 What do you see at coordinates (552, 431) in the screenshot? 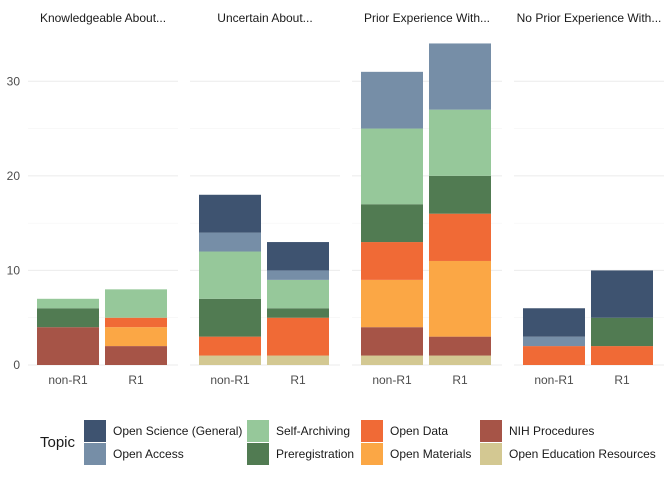
I see `legend-label: NIH Procedures` at bounding box center [552, 431].